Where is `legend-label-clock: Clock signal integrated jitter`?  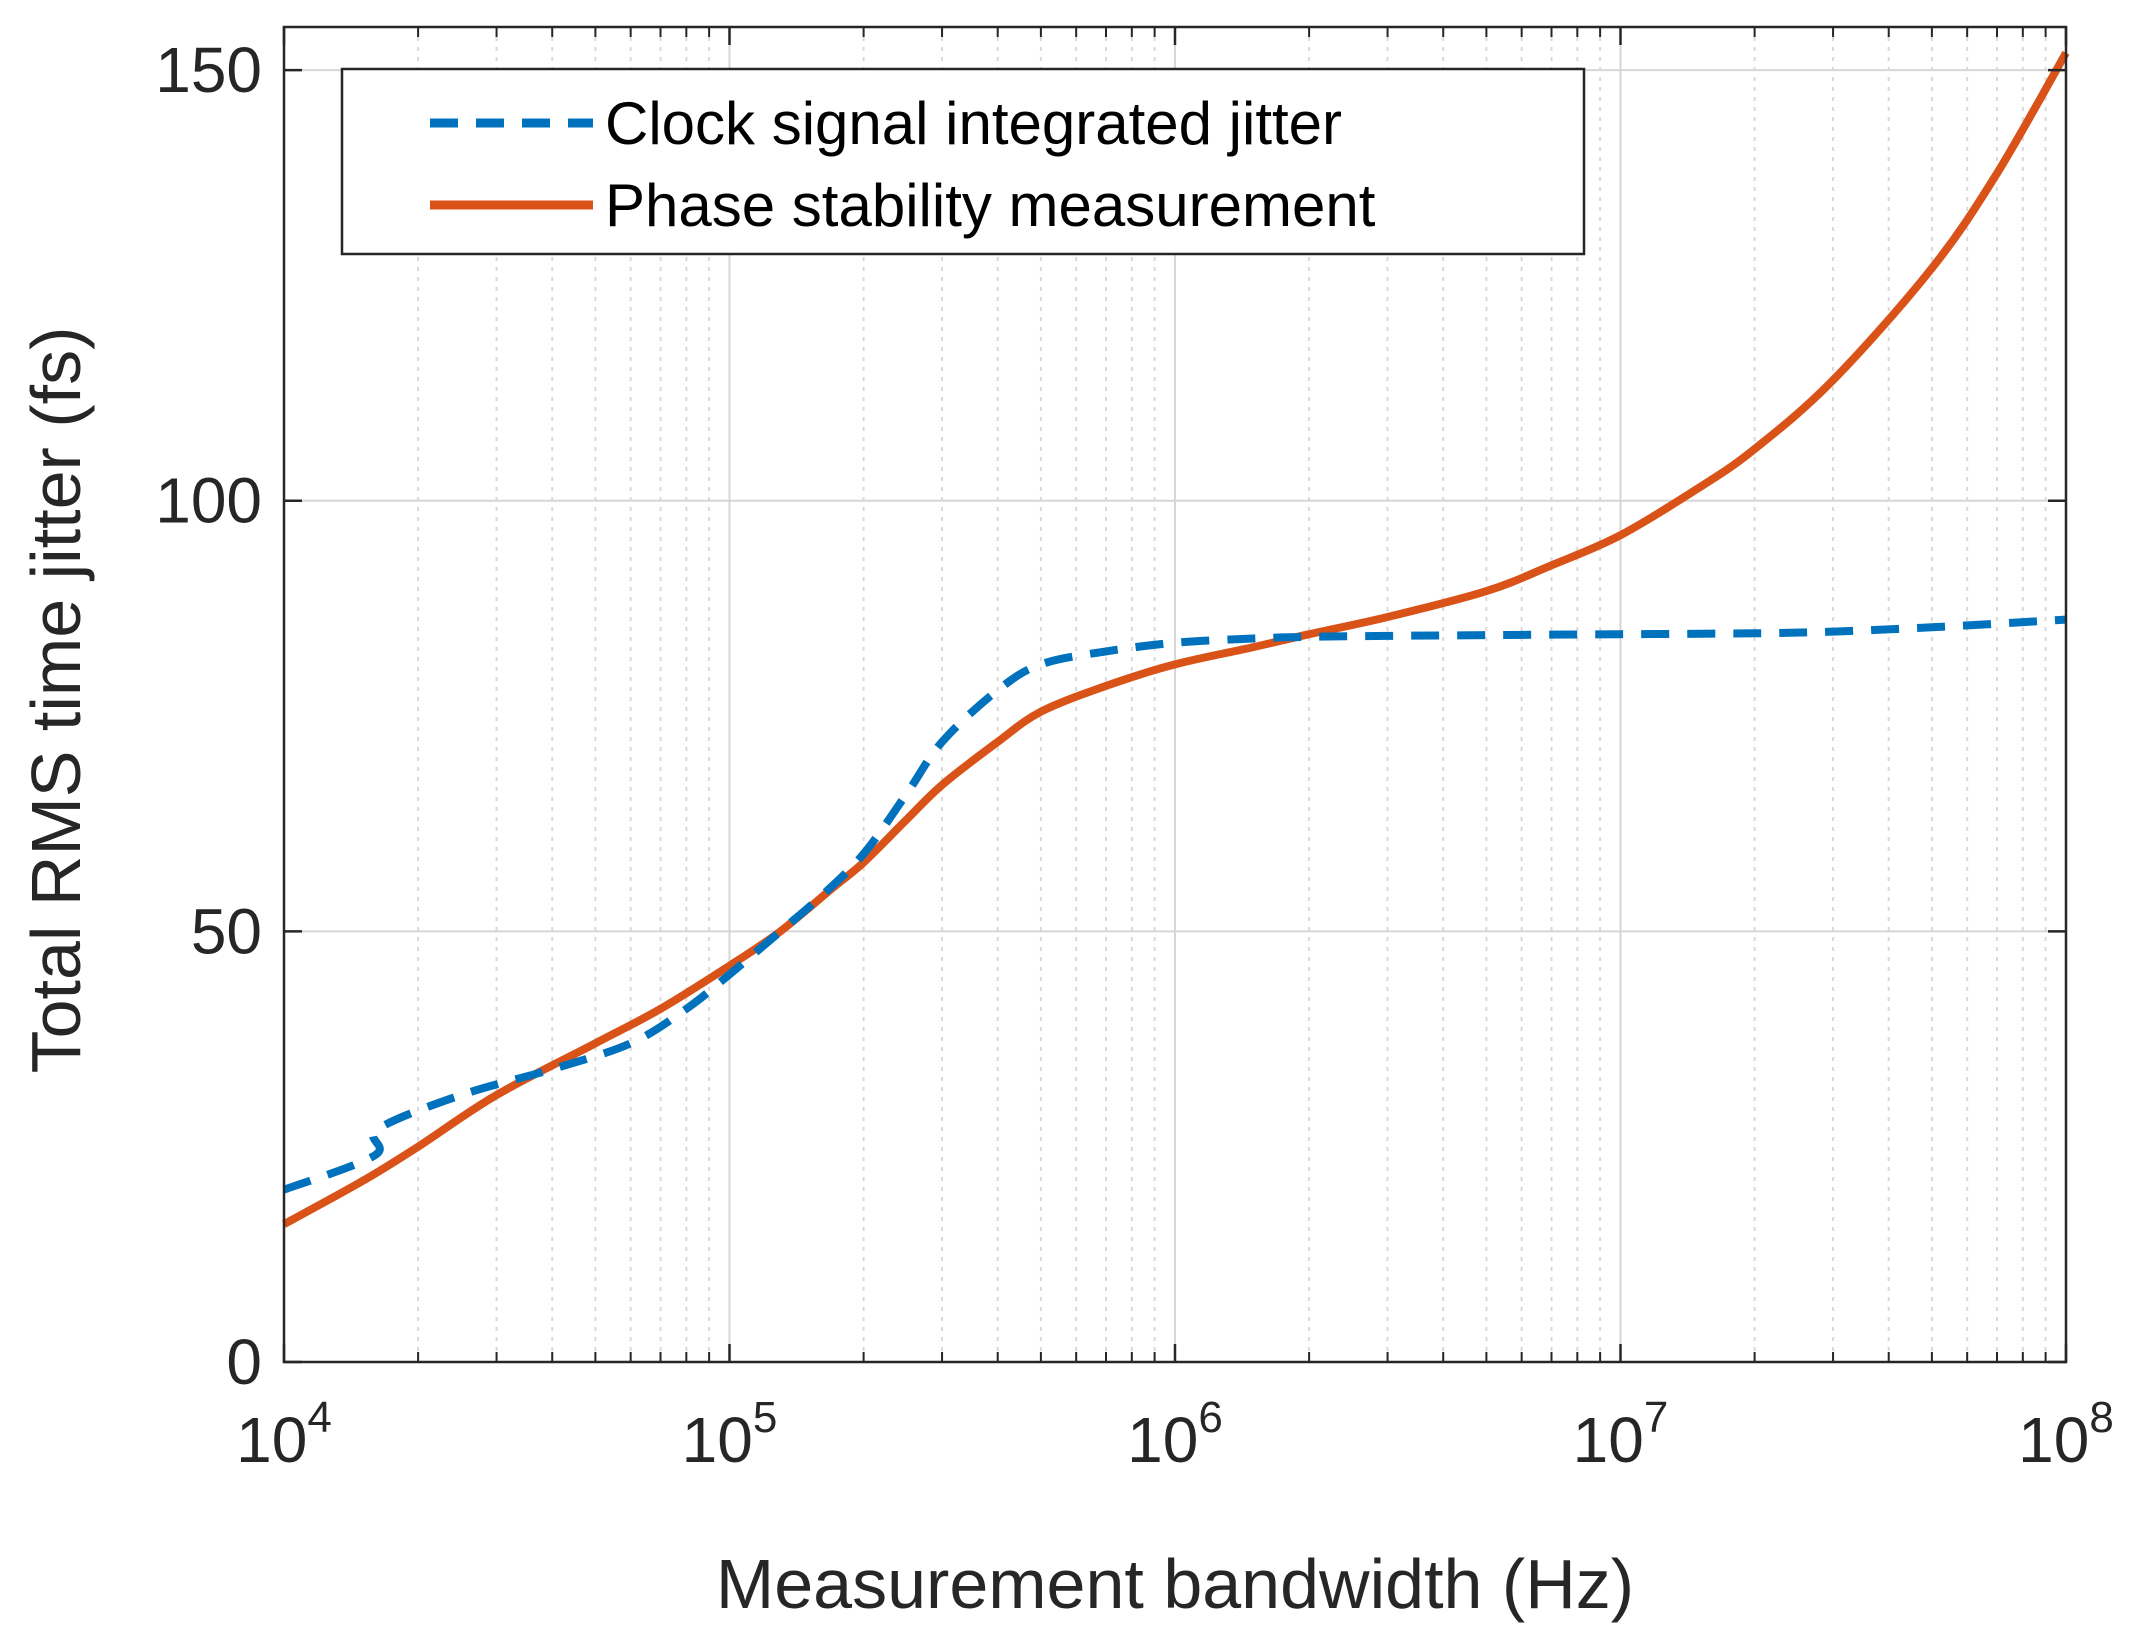
legend-label-clock: Clock signal integrated jitter is located at coordinates (973, 123).